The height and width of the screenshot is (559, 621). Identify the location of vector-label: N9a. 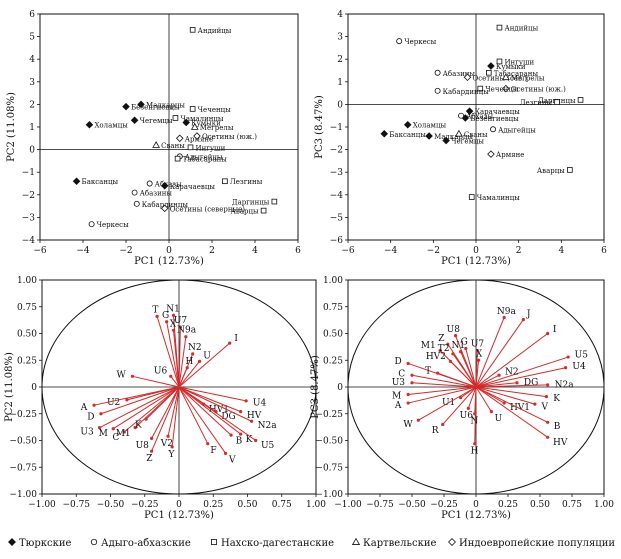
(507, 312).